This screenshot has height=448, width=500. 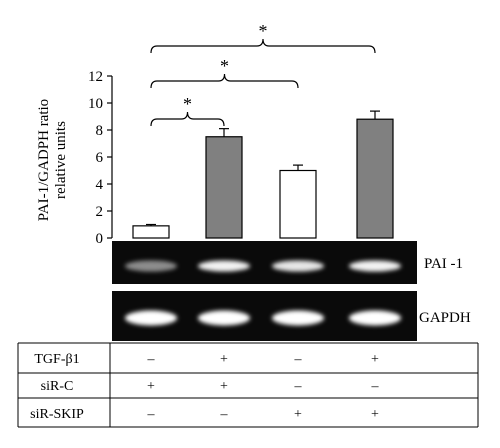 What do you see at coordinates (100, 239) in the screenshot?
I see `y-tick-label-0: 0` at bounding box center [100, 239].